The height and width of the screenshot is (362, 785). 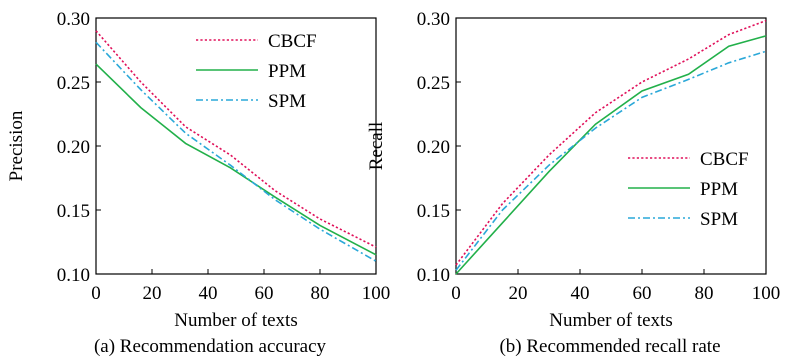 I want to click on chart-caption: (a) Recommendation accuracy, so click(x=210, y=346).